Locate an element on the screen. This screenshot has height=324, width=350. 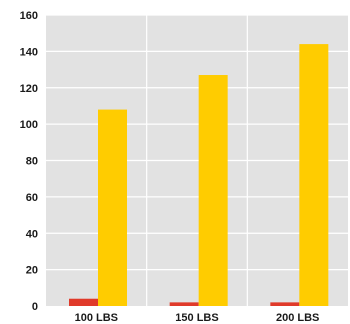
x-category-label: 150 LBS is located at coordinates (196, 318).